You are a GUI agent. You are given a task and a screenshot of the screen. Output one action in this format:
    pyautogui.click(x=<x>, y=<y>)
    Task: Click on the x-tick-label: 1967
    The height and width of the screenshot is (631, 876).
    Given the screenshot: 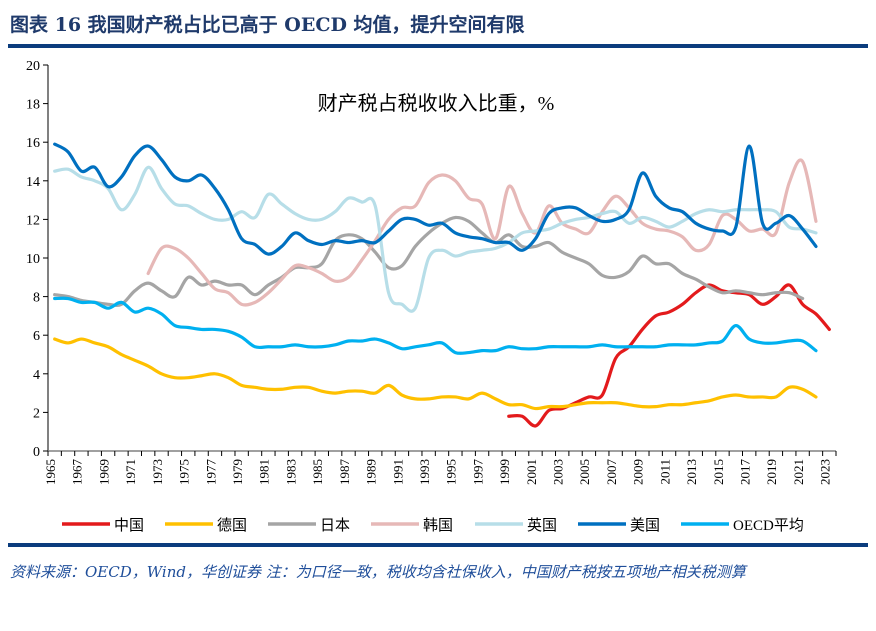 What is the action you would take?
    pyautogui.click(x=77, y=472)
    